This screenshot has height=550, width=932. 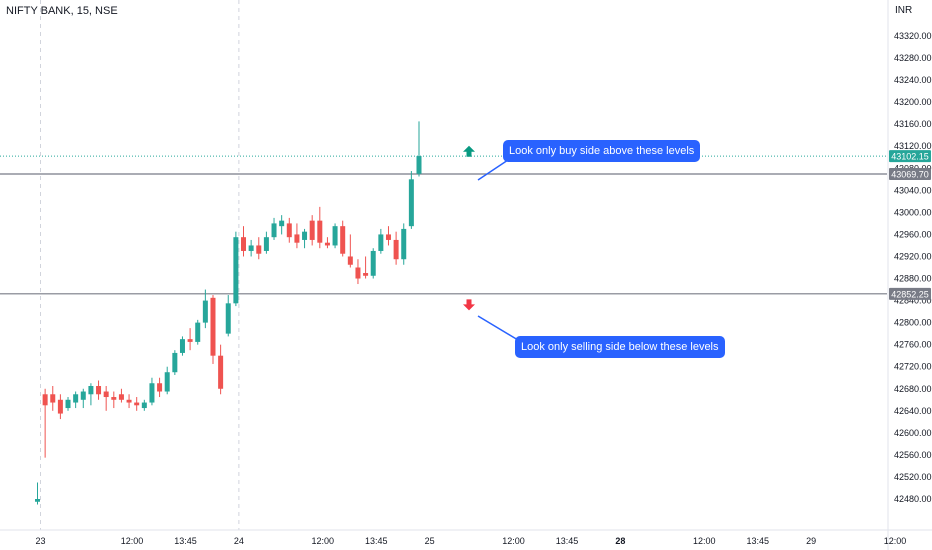 What do you see at coordinates (239, 541) in the screenshot?
I see `x-tick-label: 24` at bounding box center [239, 541].